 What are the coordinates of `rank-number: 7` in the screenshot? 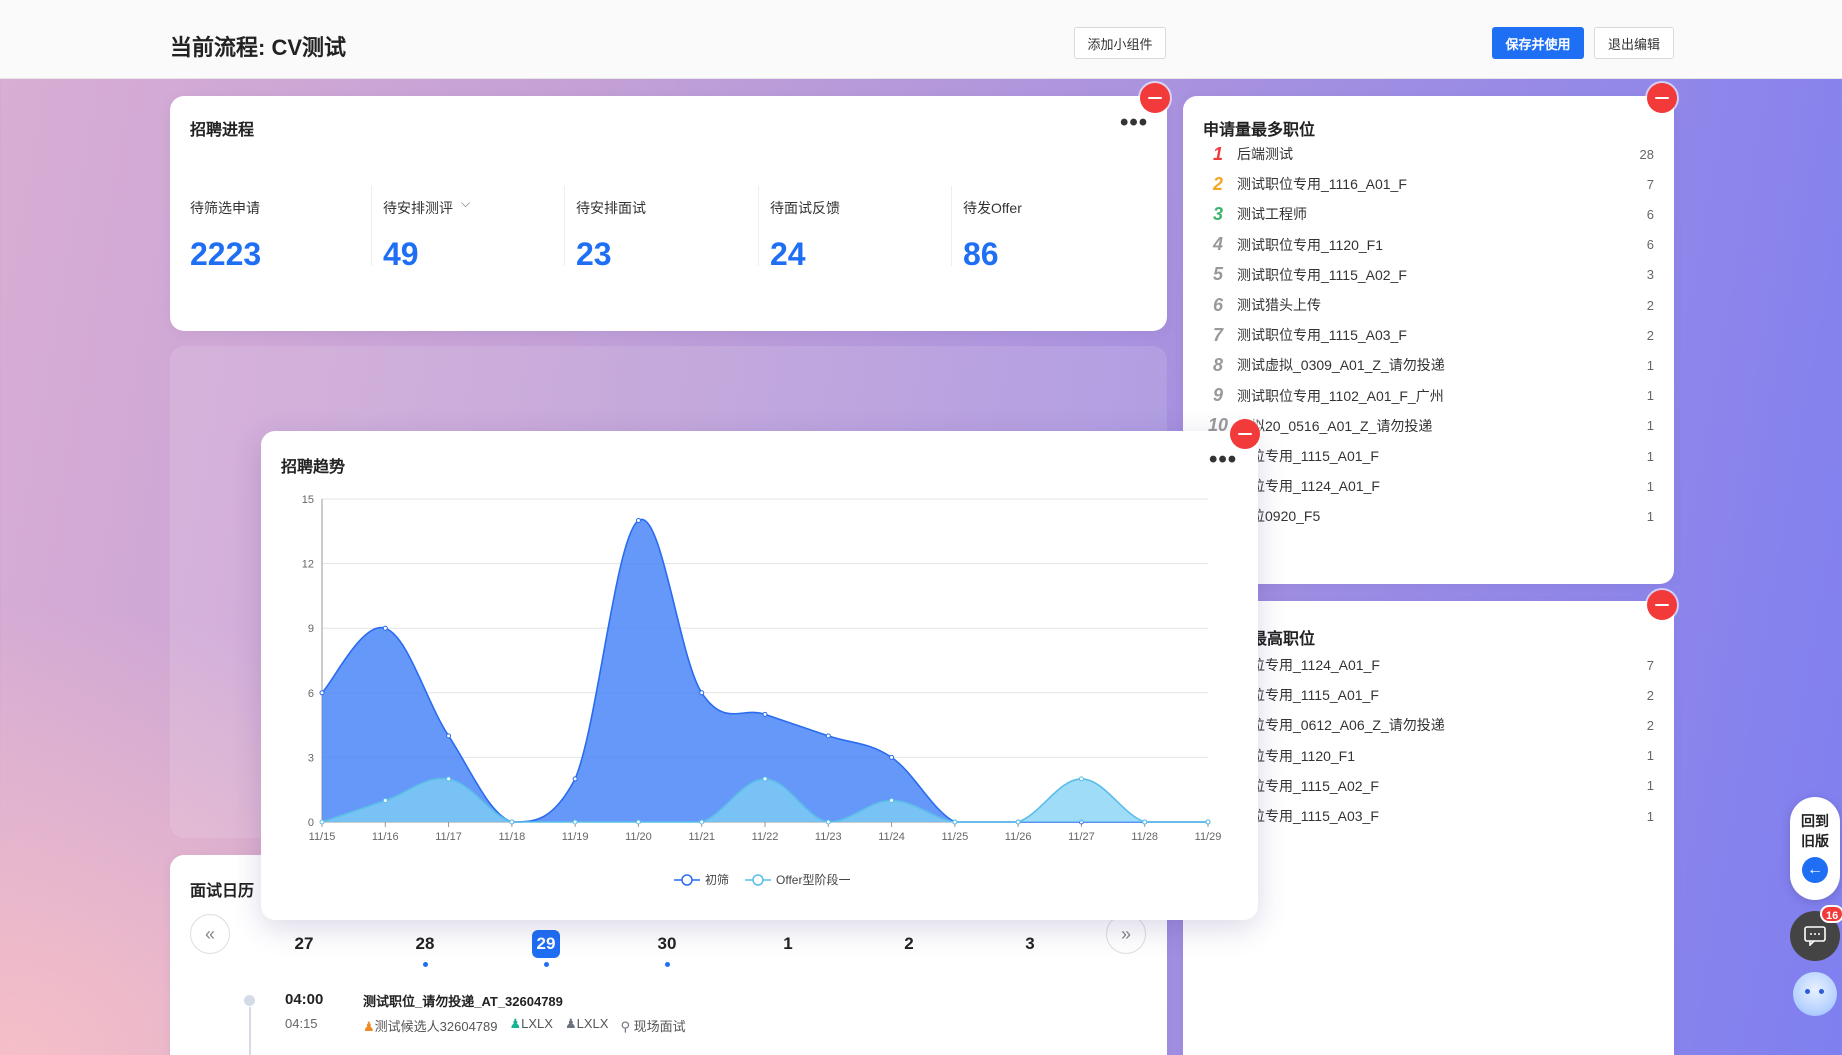 It's located at (1217, 334).